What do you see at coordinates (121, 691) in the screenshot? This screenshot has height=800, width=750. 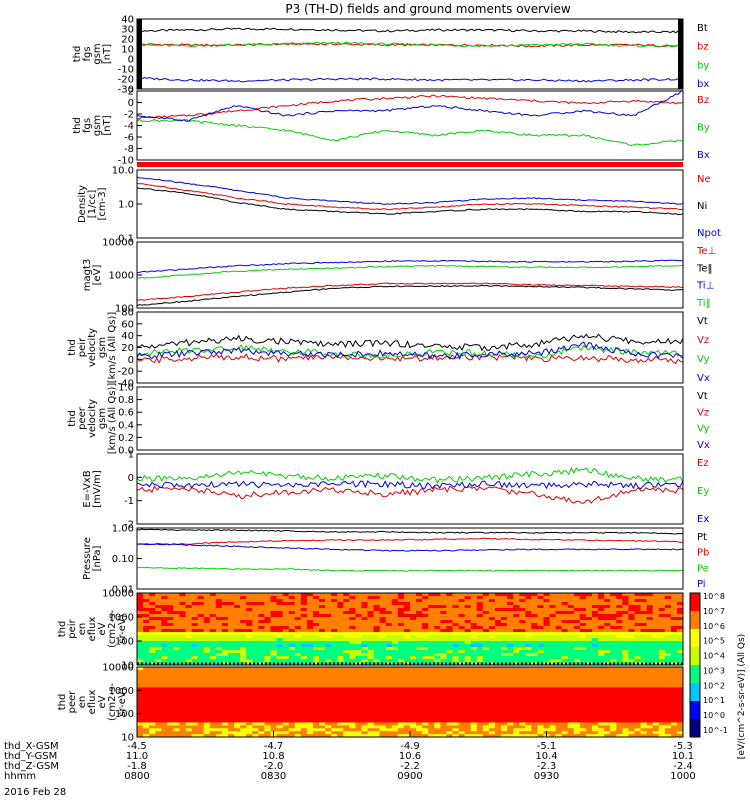 I see `y-tick-label: 1000` at bounding box center [121, 691].